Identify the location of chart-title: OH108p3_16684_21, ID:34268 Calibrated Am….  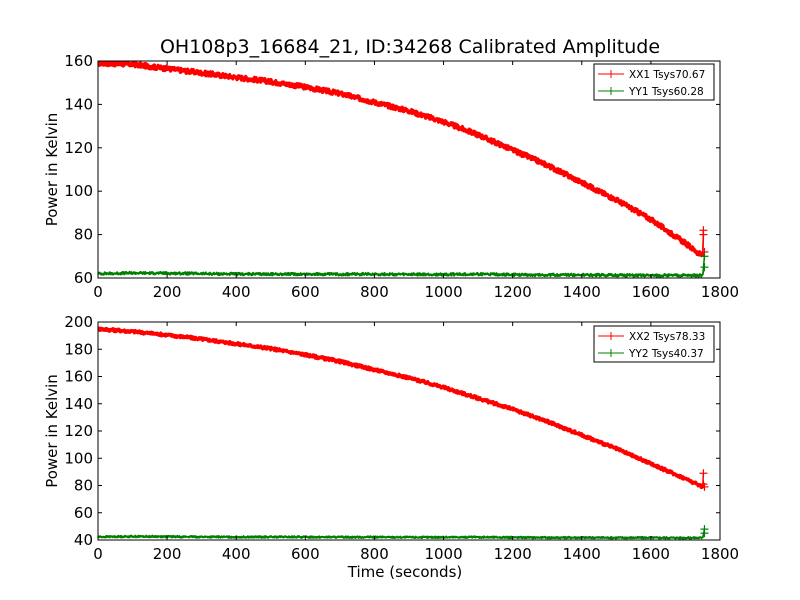
(410, 47).